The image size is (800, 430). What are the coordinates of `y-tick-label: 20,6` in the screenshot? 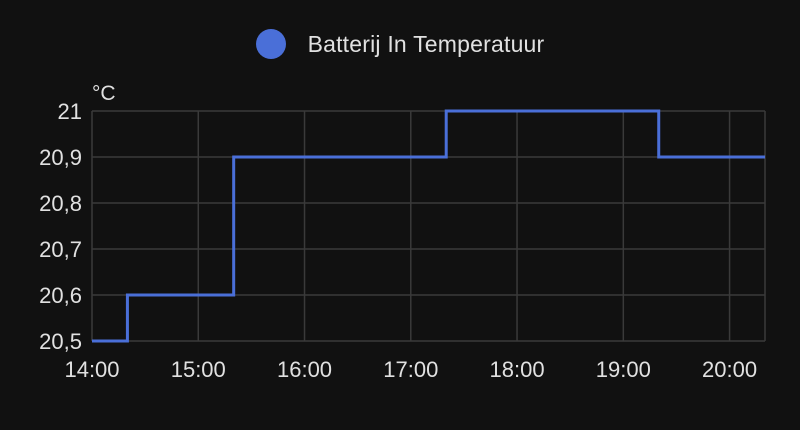 It's located at (60, 295).